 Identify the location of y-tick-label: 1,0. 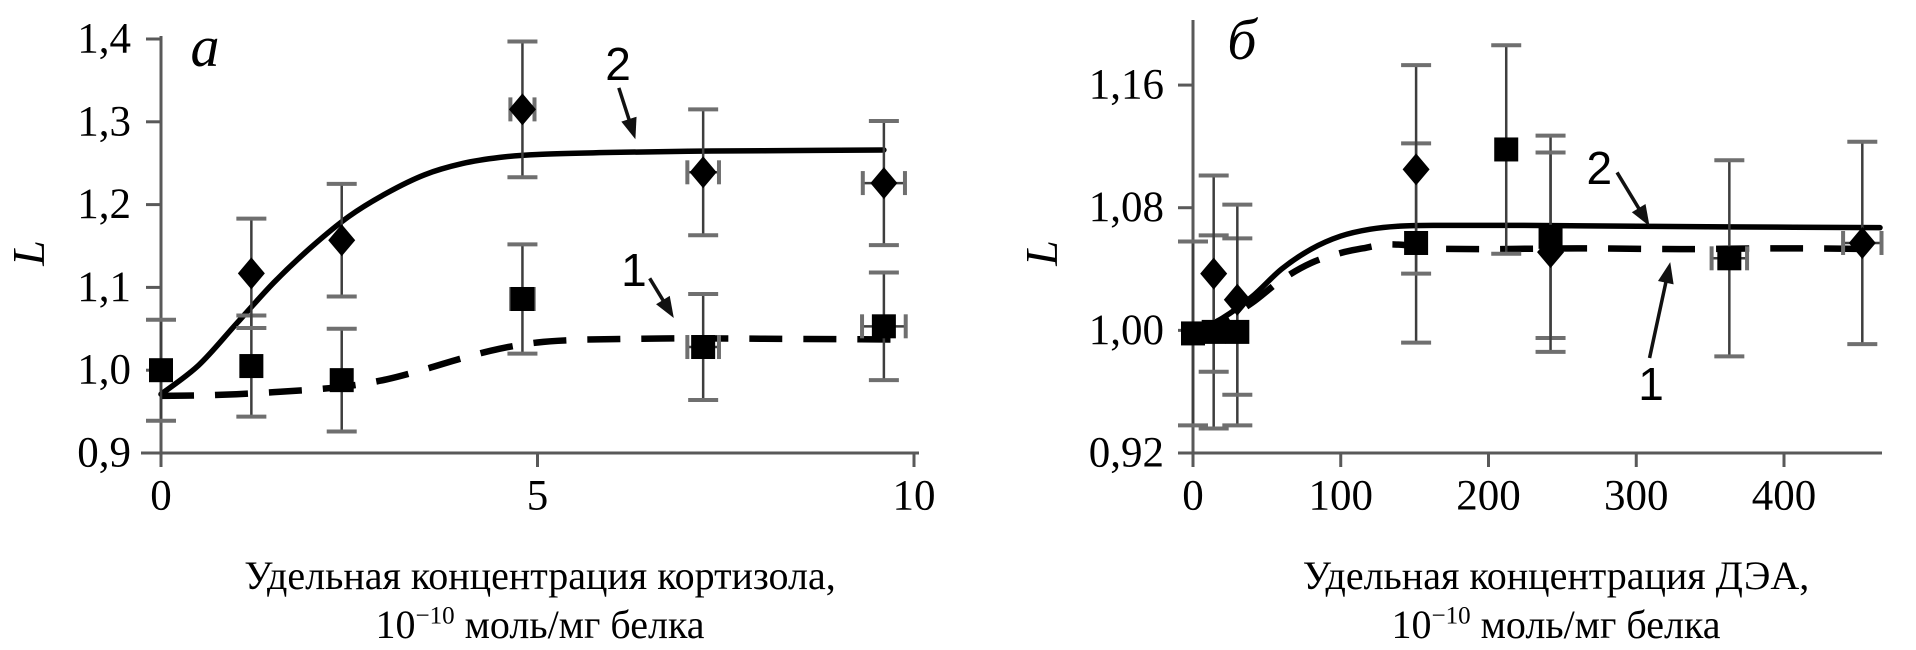
(104, 370).